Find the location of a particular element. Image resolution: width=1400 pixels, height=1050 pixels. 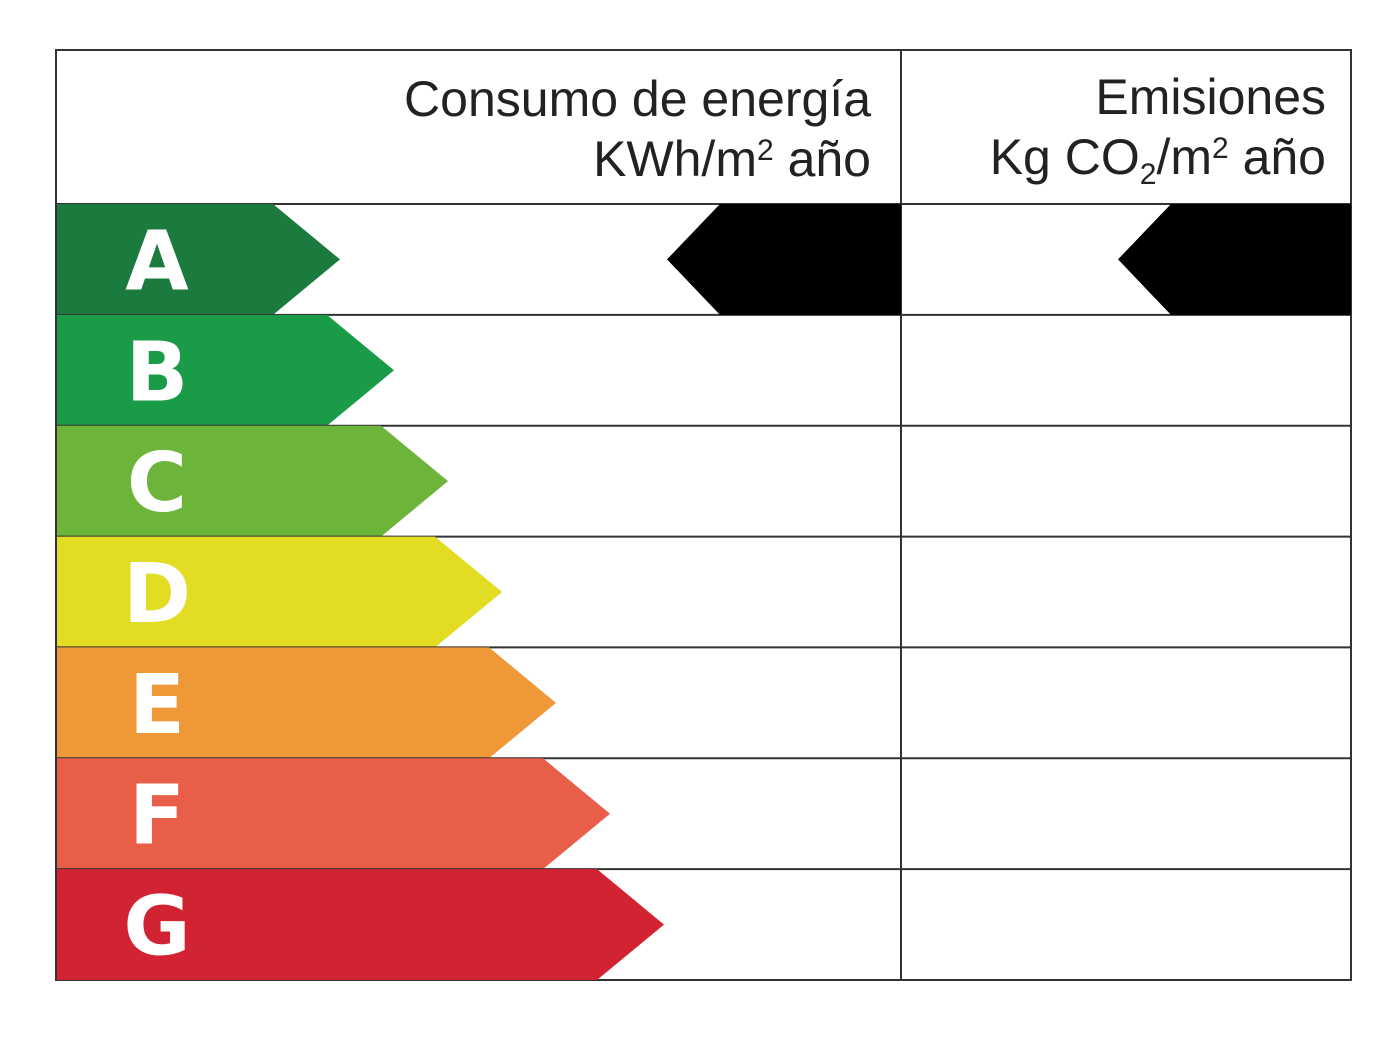

rating-arrow-d is located at coordinates (279, 592).